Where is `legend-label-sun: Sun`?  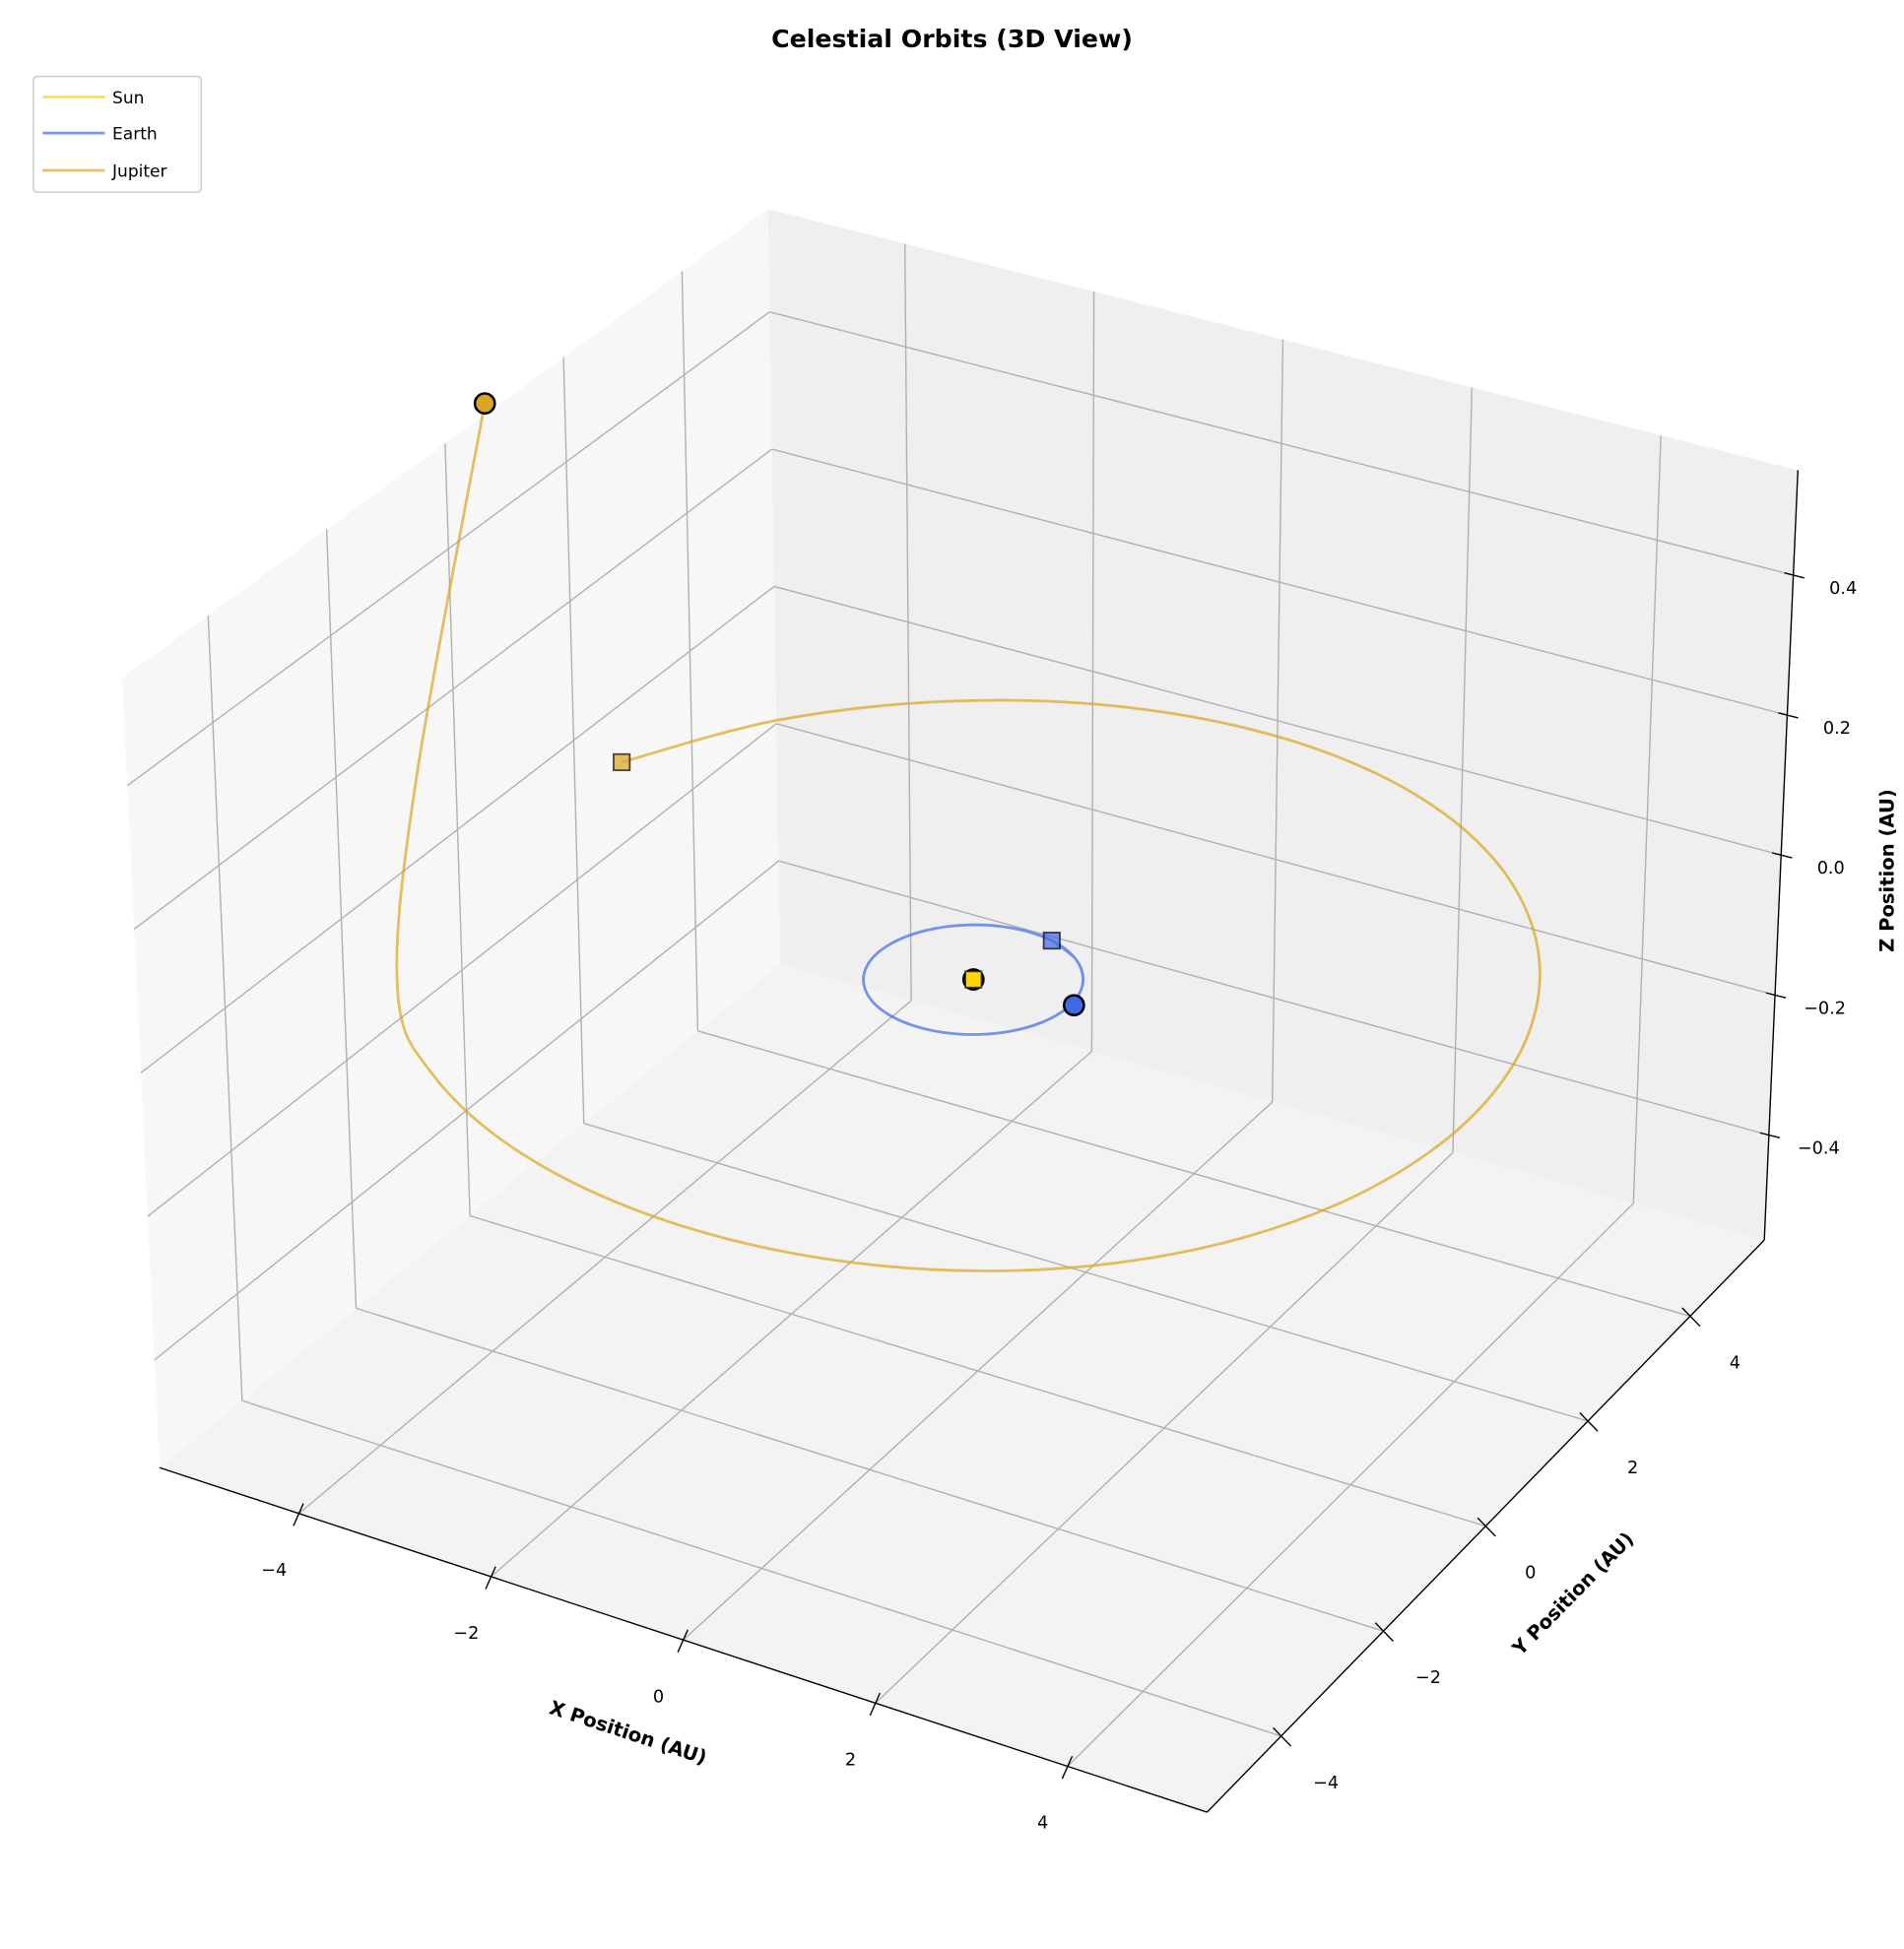 legend-label-sun: Sun is located at coordinates (128, 98).